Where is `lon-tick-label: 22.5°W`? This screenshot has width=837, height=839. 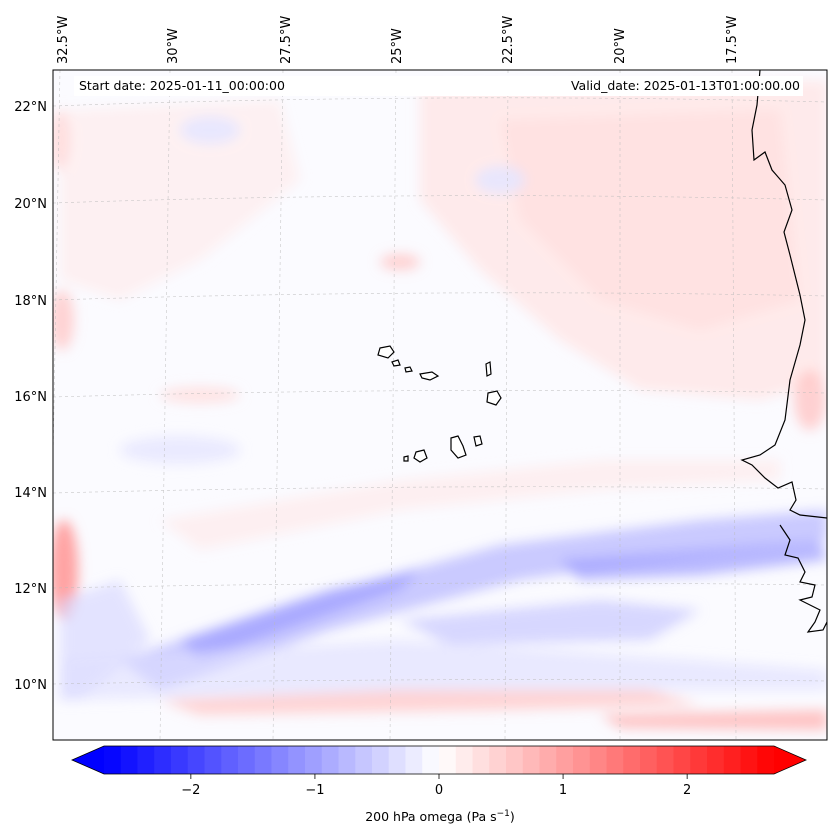 lon-tick-label: 22.5°W is located at coordinates (508, 40).